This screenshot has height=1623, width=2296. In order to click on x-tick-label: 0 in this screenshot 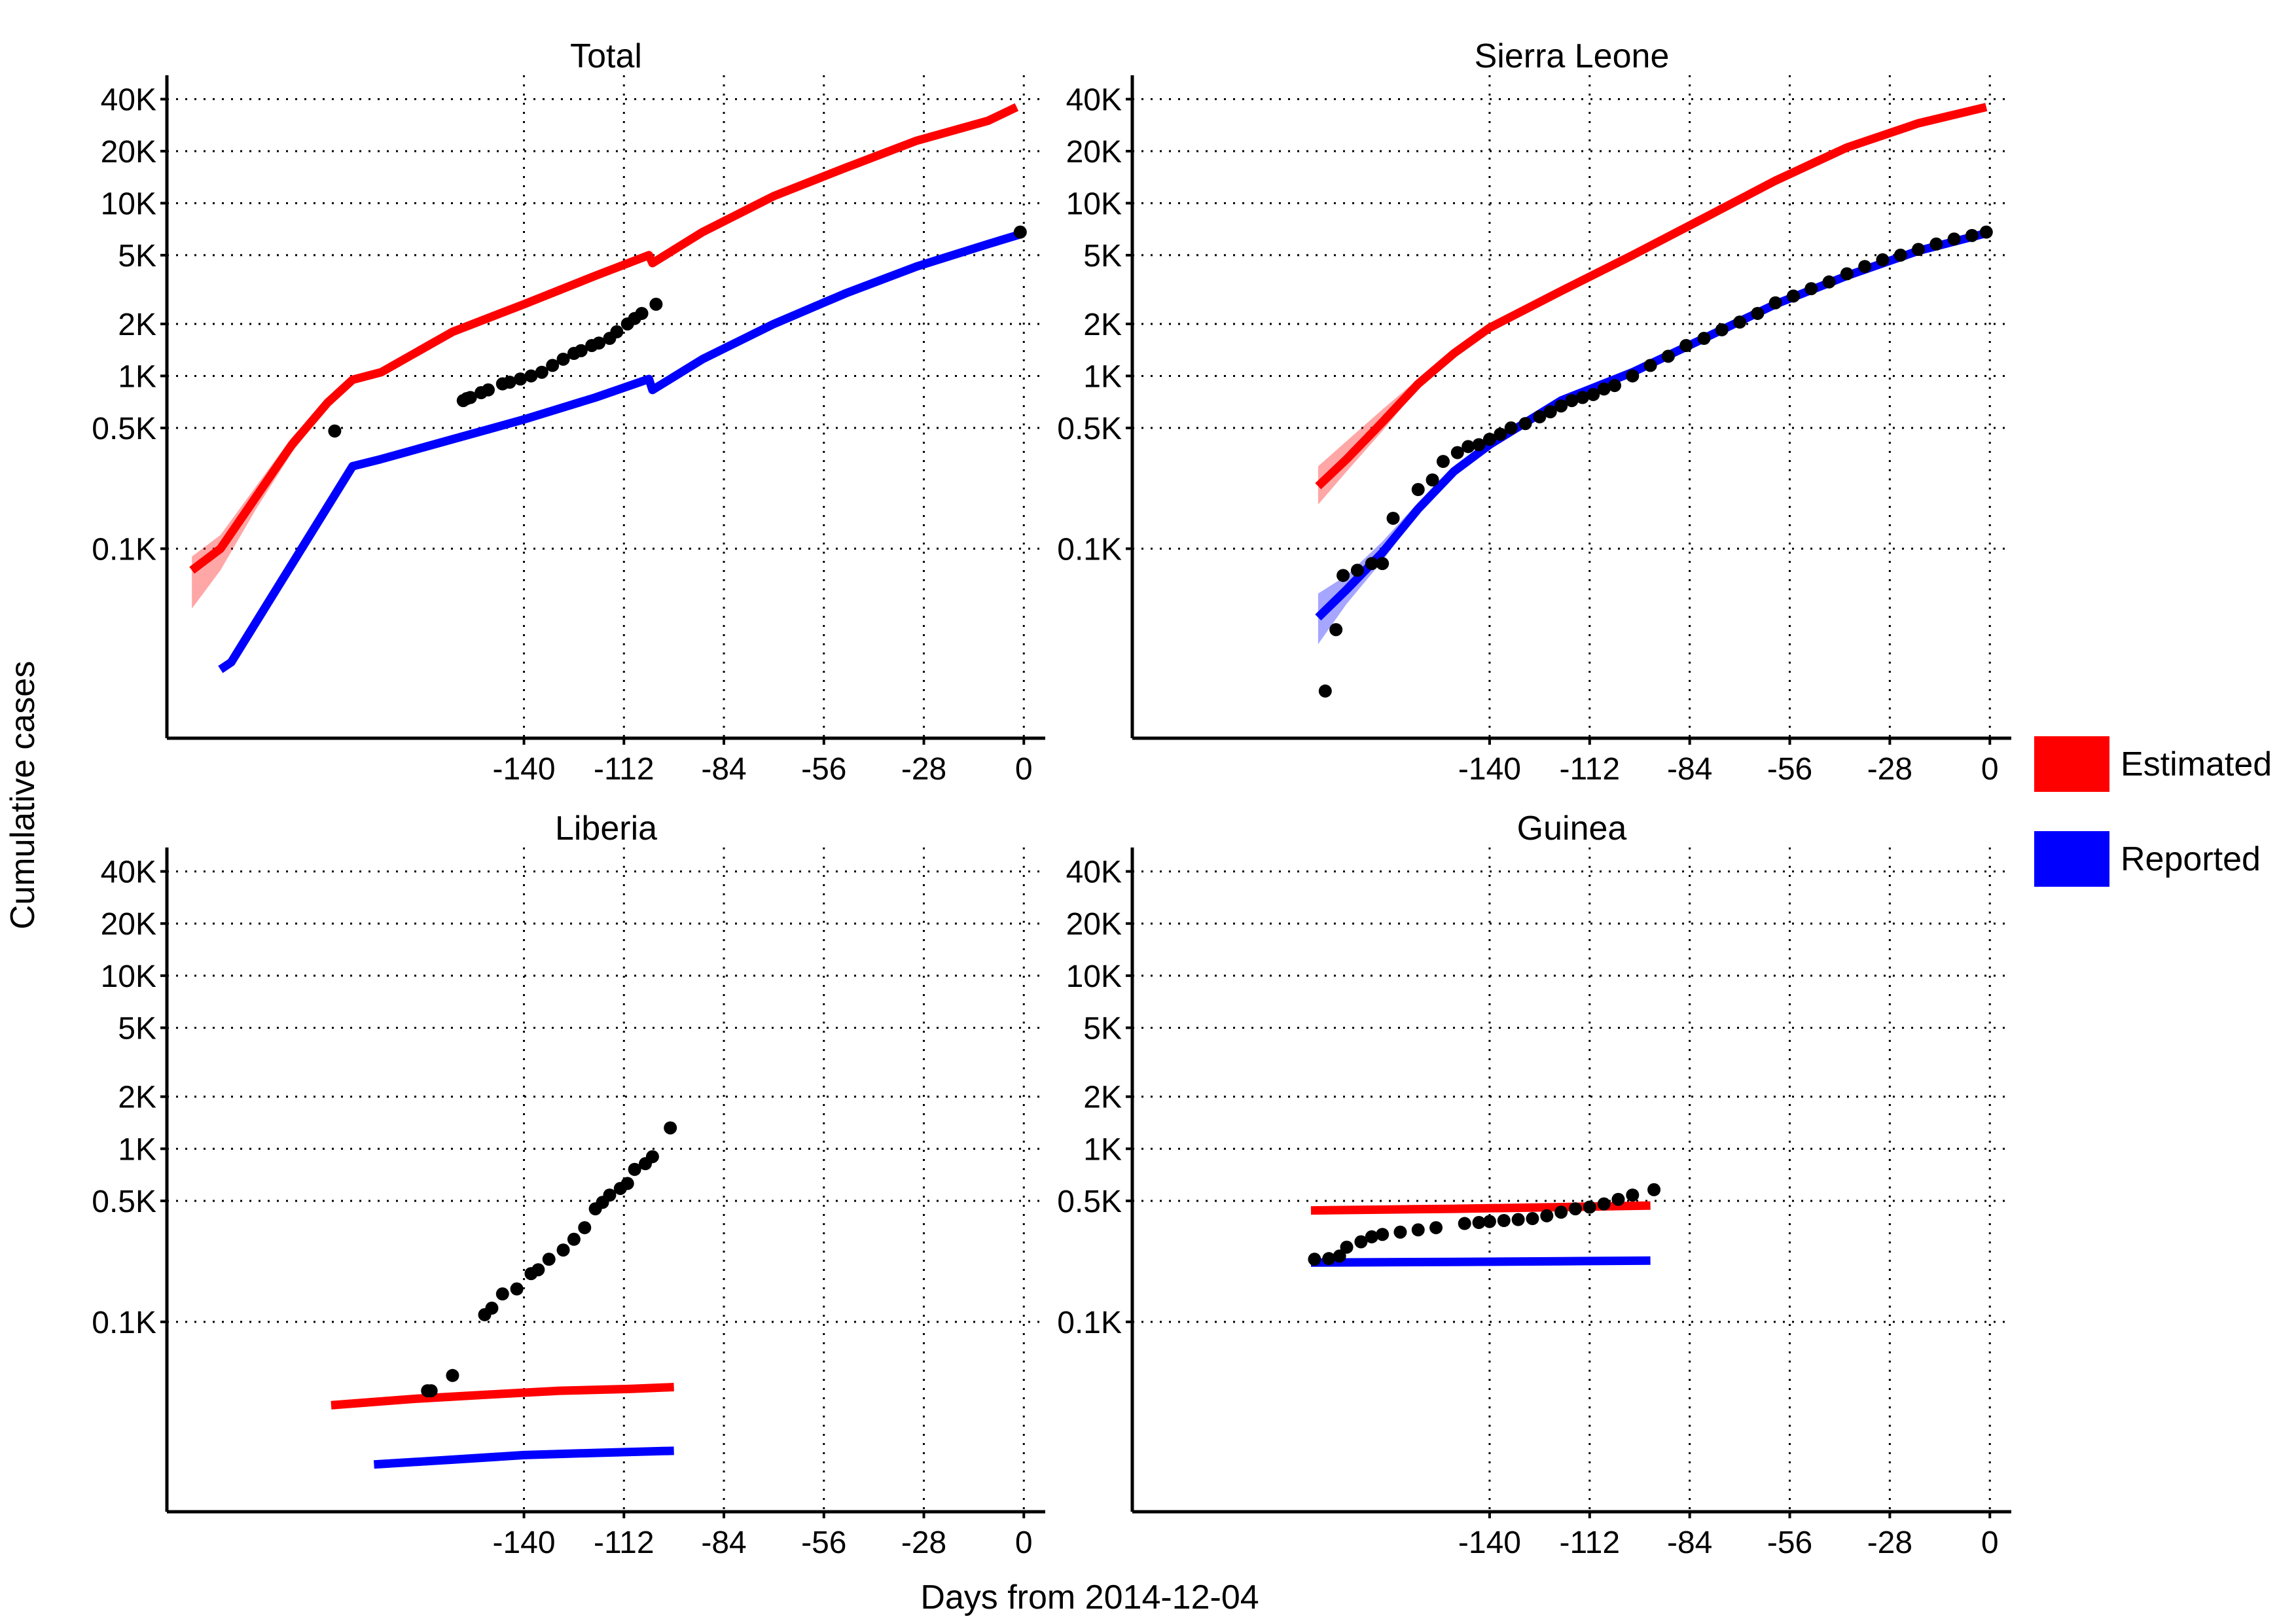, I will do `click(1024, 769)`.